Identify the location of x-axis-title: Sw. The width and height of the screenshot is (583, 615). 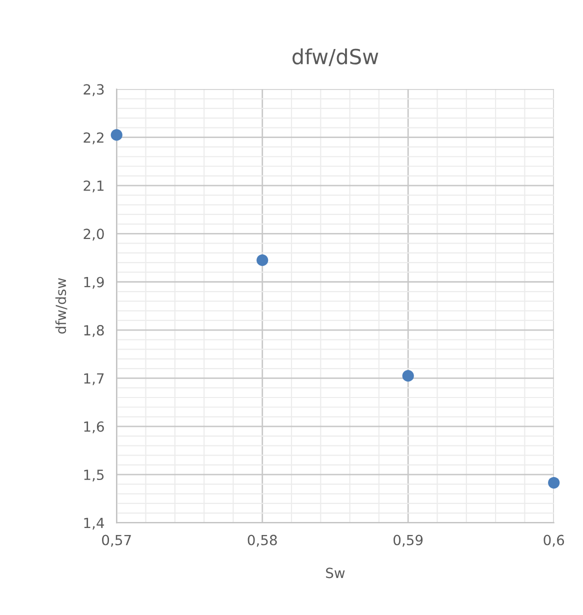
(335, 573).